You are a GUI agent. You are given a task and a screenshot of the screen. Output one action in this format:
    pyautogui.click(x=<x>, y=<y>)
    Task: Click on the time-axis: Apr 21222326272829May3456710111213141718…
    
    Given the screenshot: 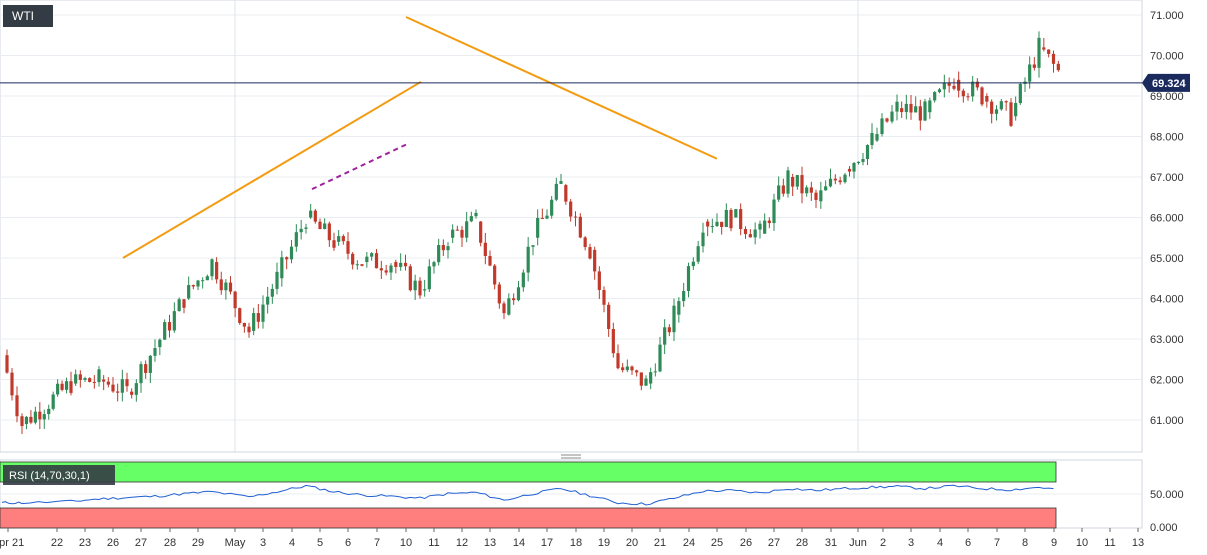 What is the action you would take?
    pyautogui.click(x=572, y=538)
    